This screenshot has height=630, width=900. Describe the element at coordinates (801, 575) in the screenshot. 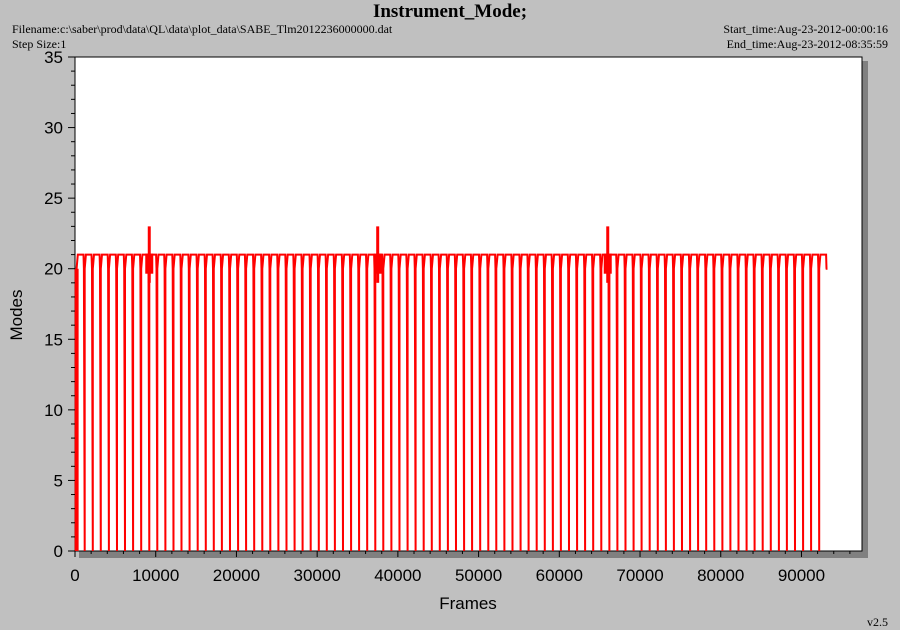

I see `x-tick-label-9: 90000` at that location.